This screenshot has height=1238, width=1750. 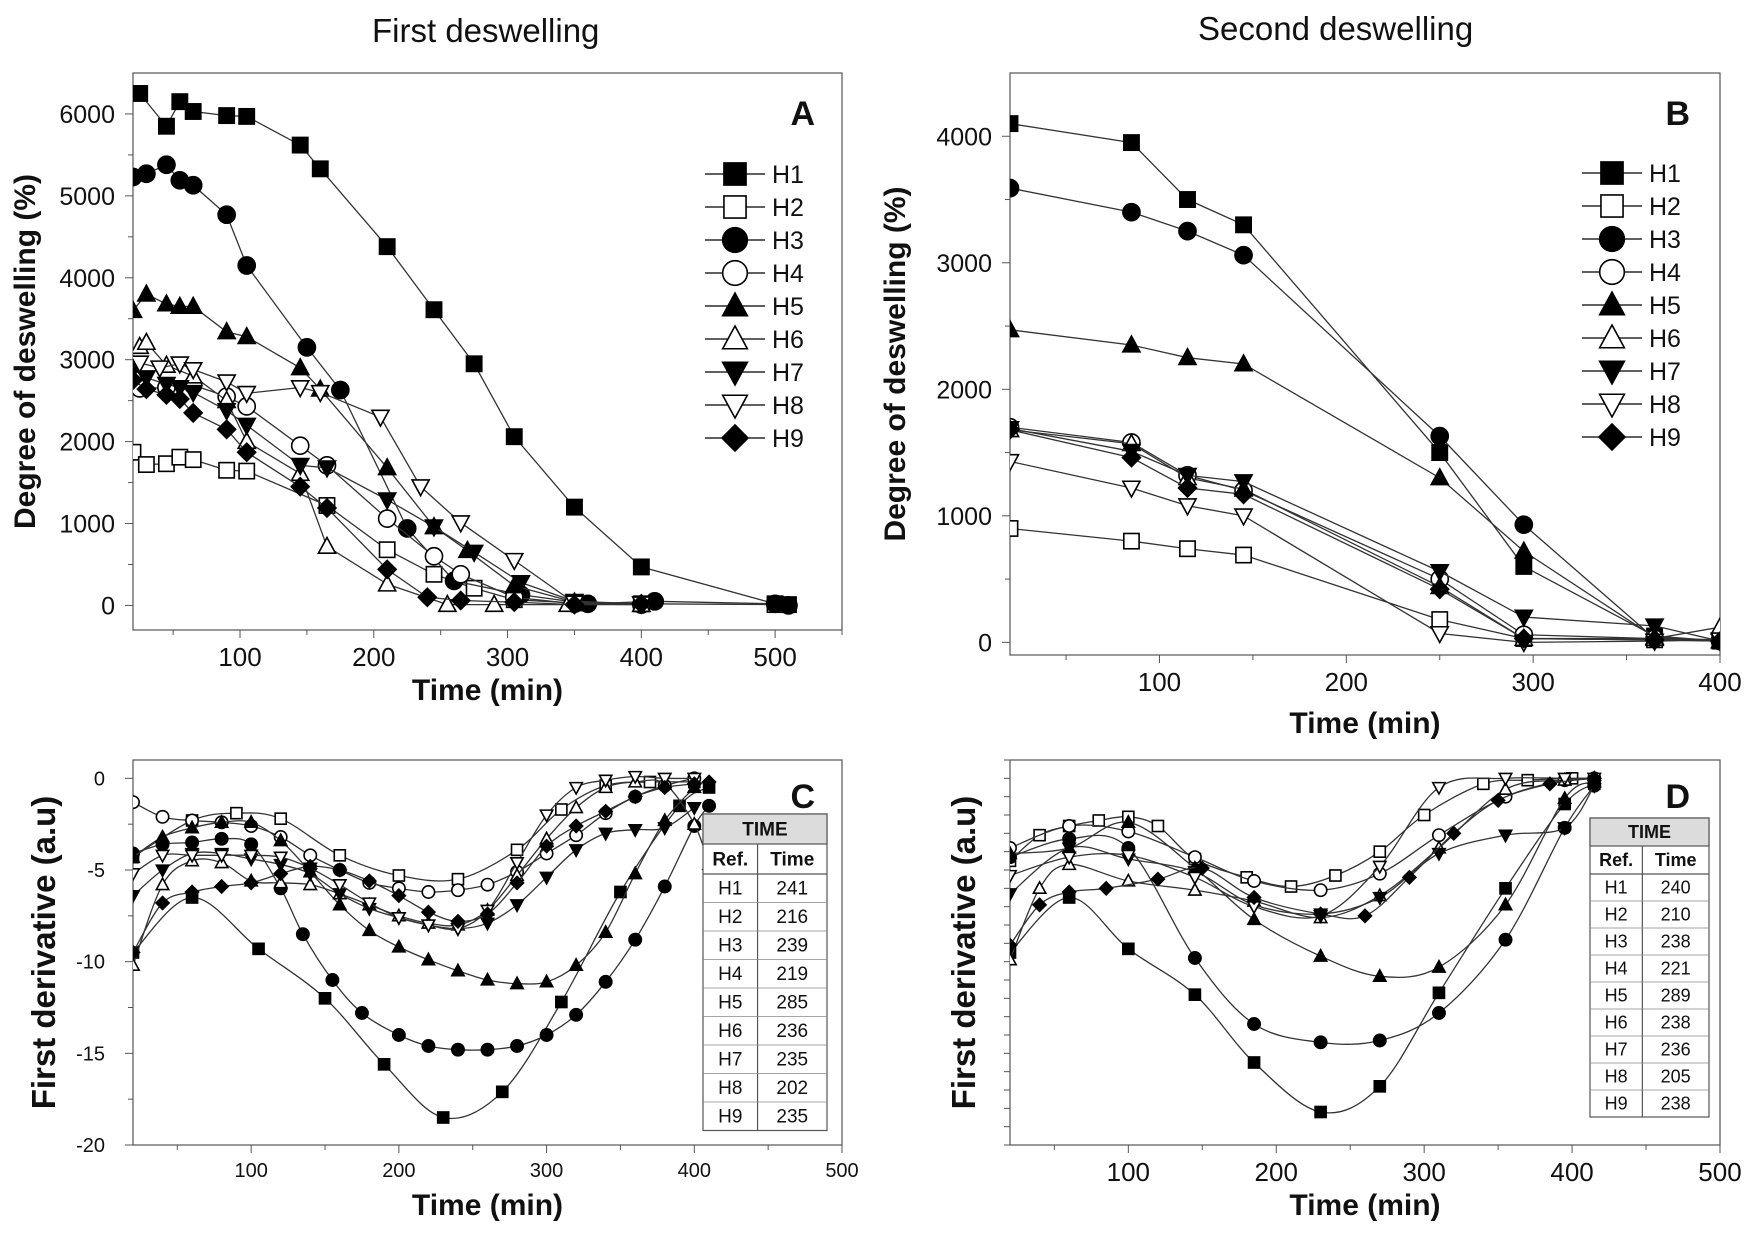 What do you see at coordinates (788, 241) in the screenshot?
I see `legend-label-h3: H3` at bounding box center [788, 241].